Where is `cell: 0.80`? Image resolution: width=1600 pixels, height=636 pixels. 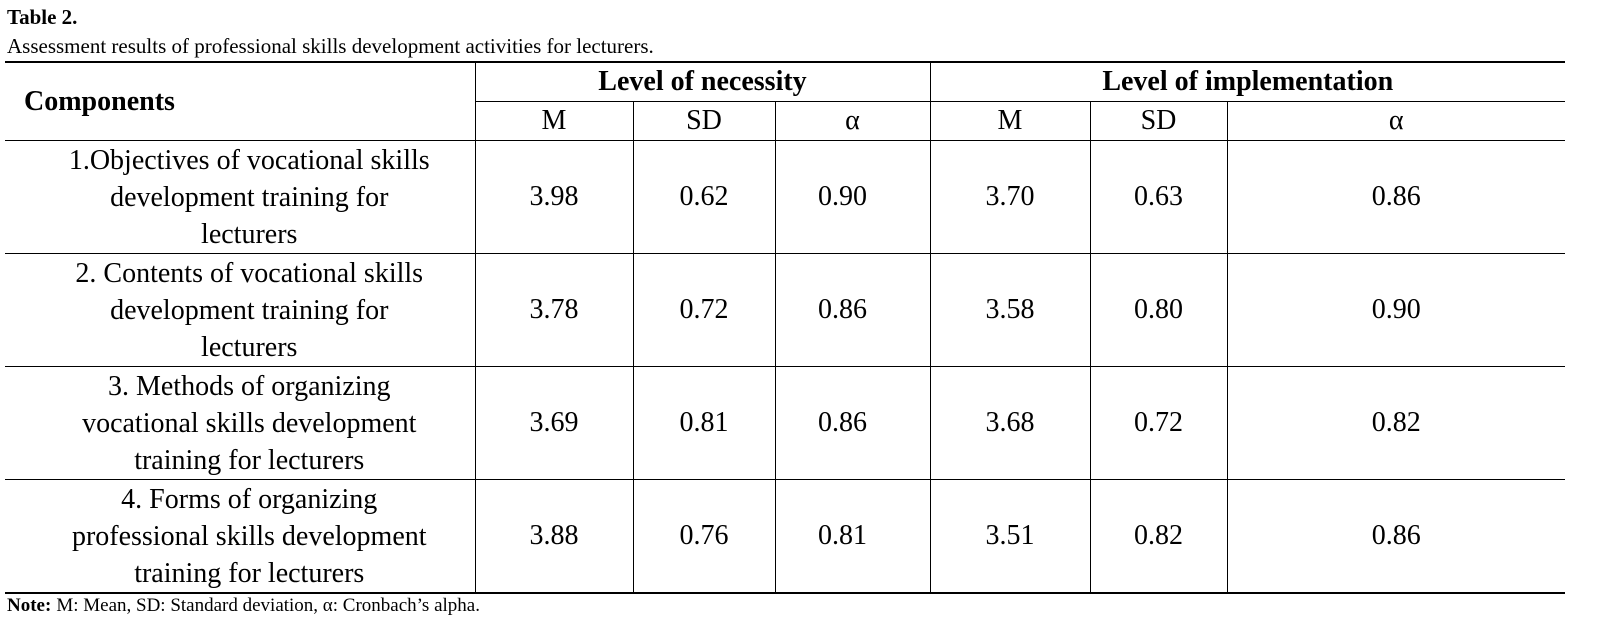
cell: 0.80 is located at coordinates (1158, 310).